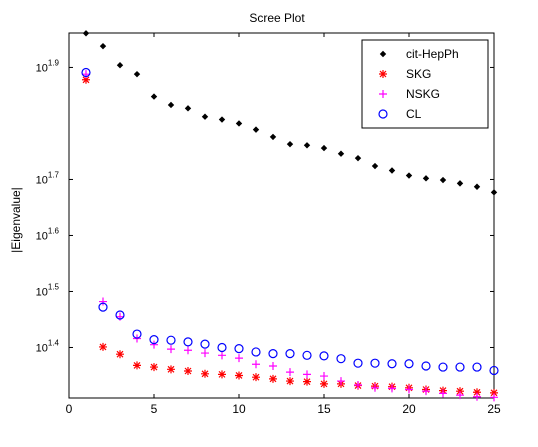 This screenshot has width=538, height=447. What do you see at coordinates (154, 409) in the screenshot?
I see `x-tick-label: 5` at bounding box center [154, 409].